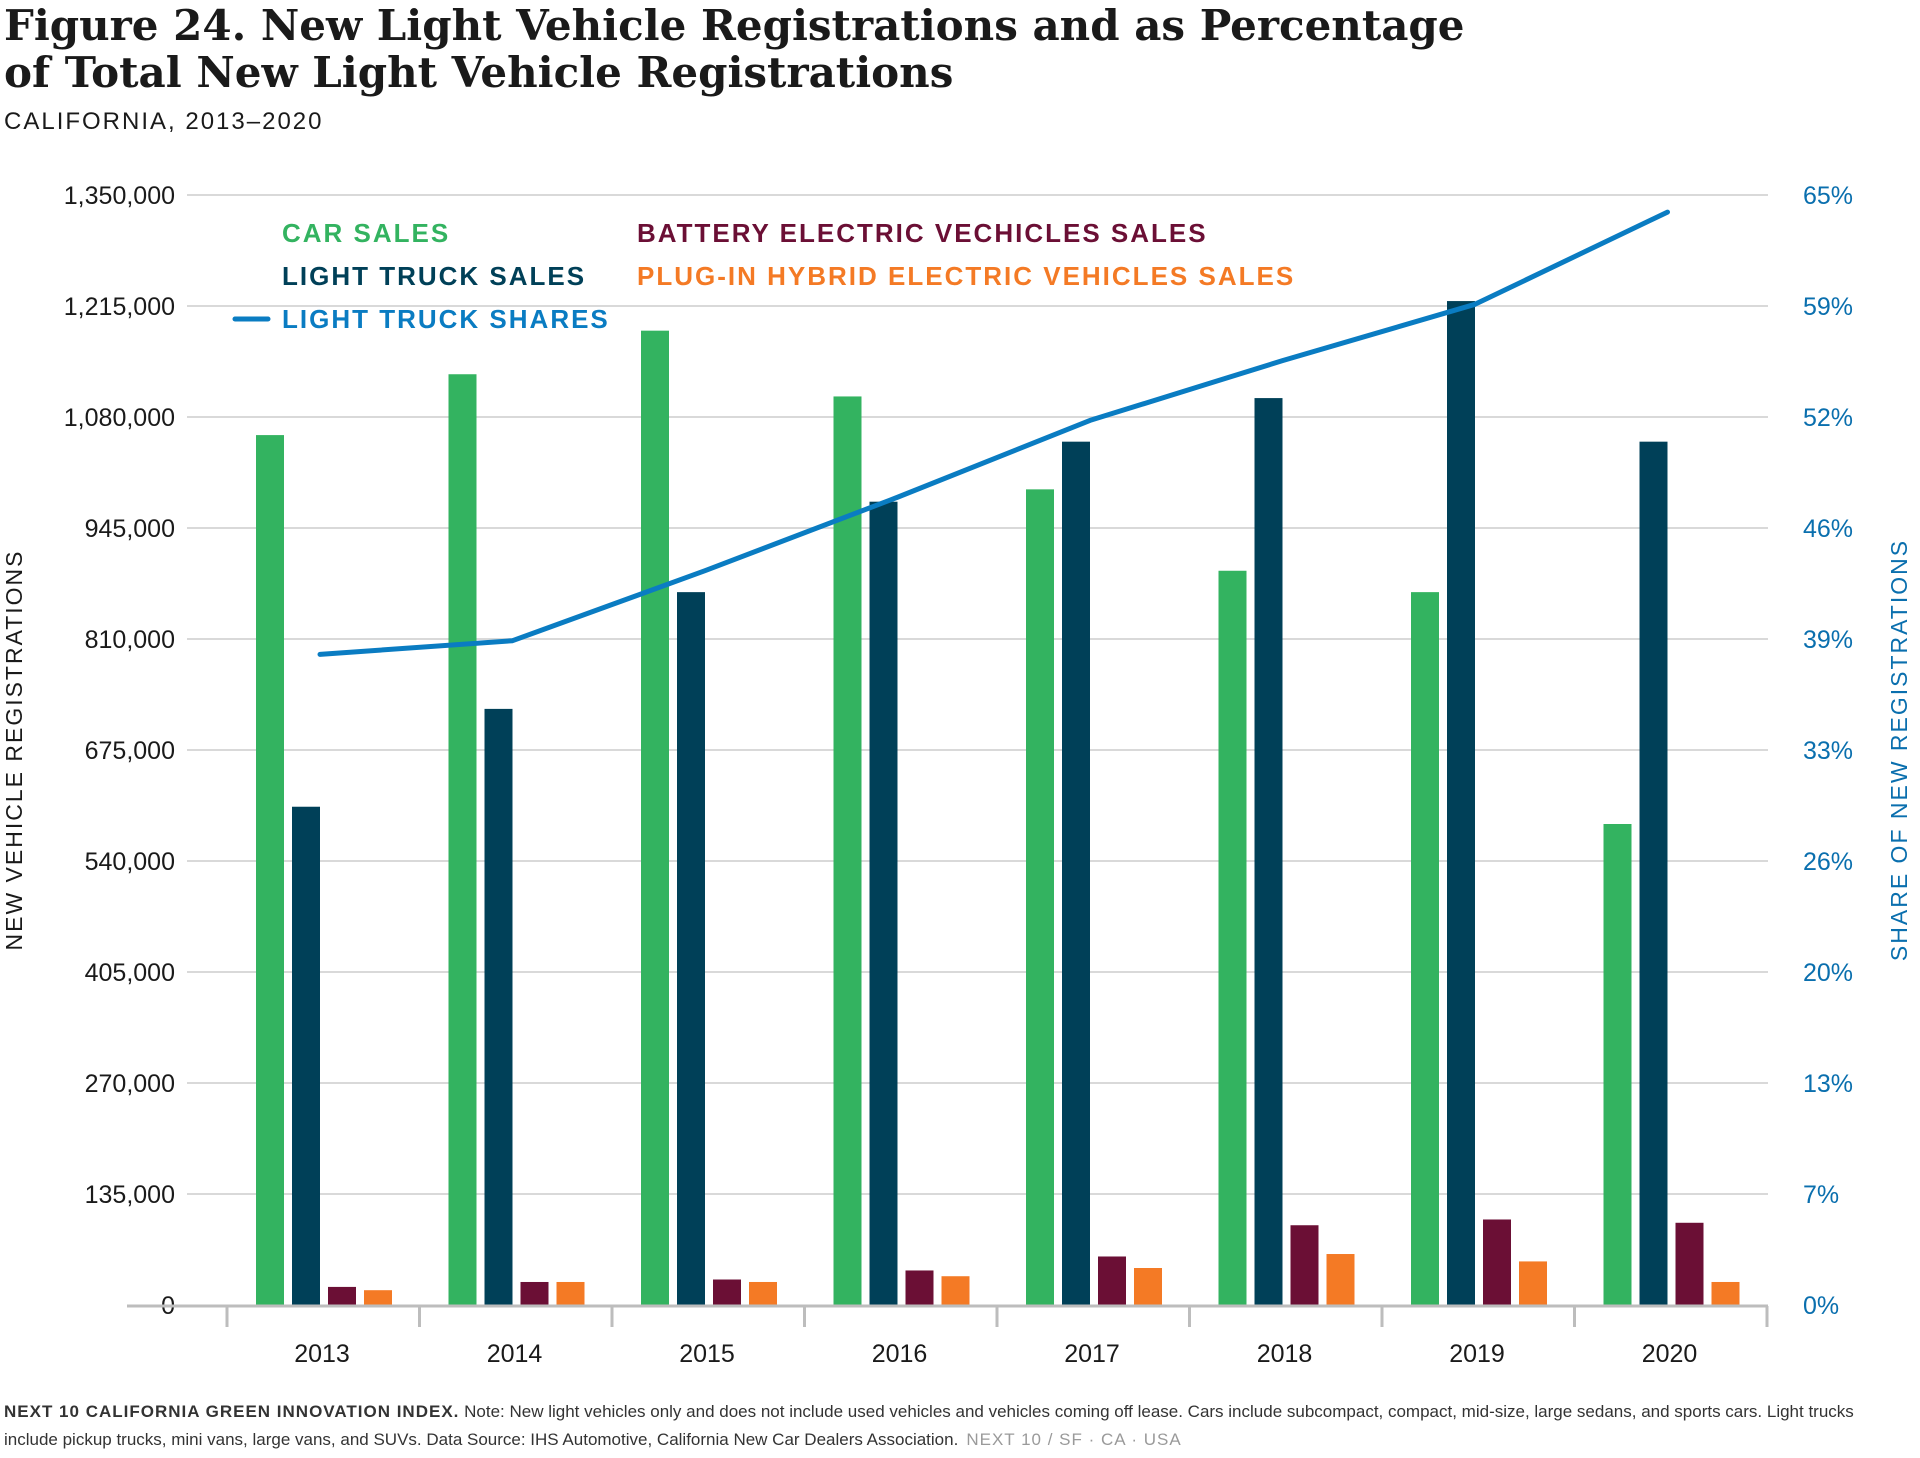 This screenshot has width=1920, height=1458. What do you see at coordinates (498, 1006) in the screenshot?
I see `bar-truck-2014` at bounding box center [498, 1006].